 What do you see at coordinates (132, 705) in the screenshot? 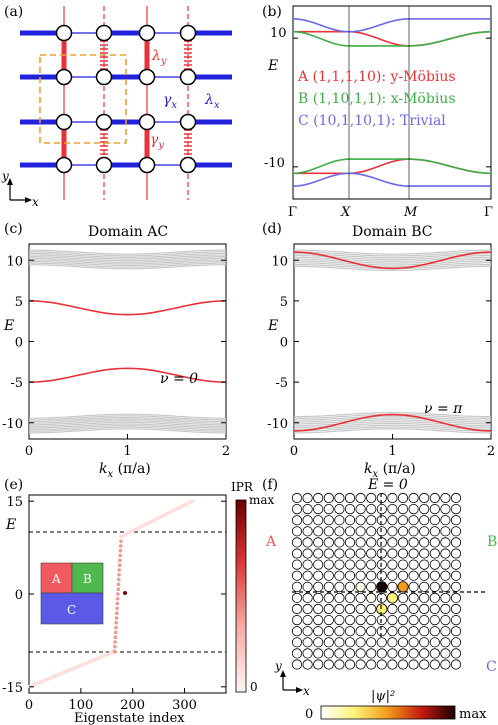
I see `xtick-label: 200` at bounding box center [132, 705].